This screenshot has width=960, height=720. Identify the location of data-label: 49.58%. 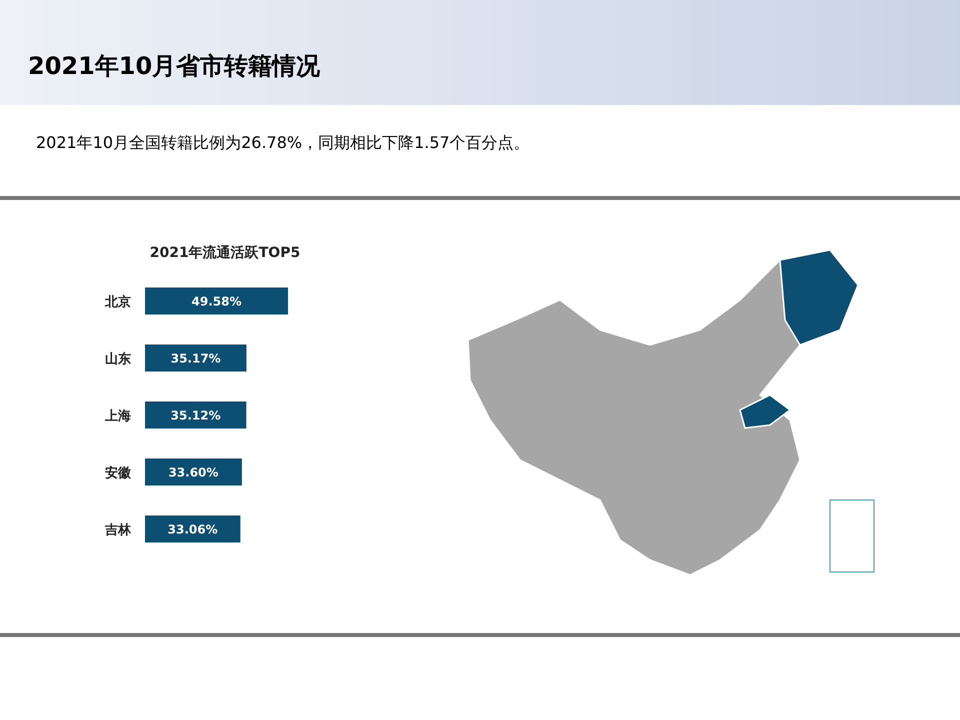
(217, 301).